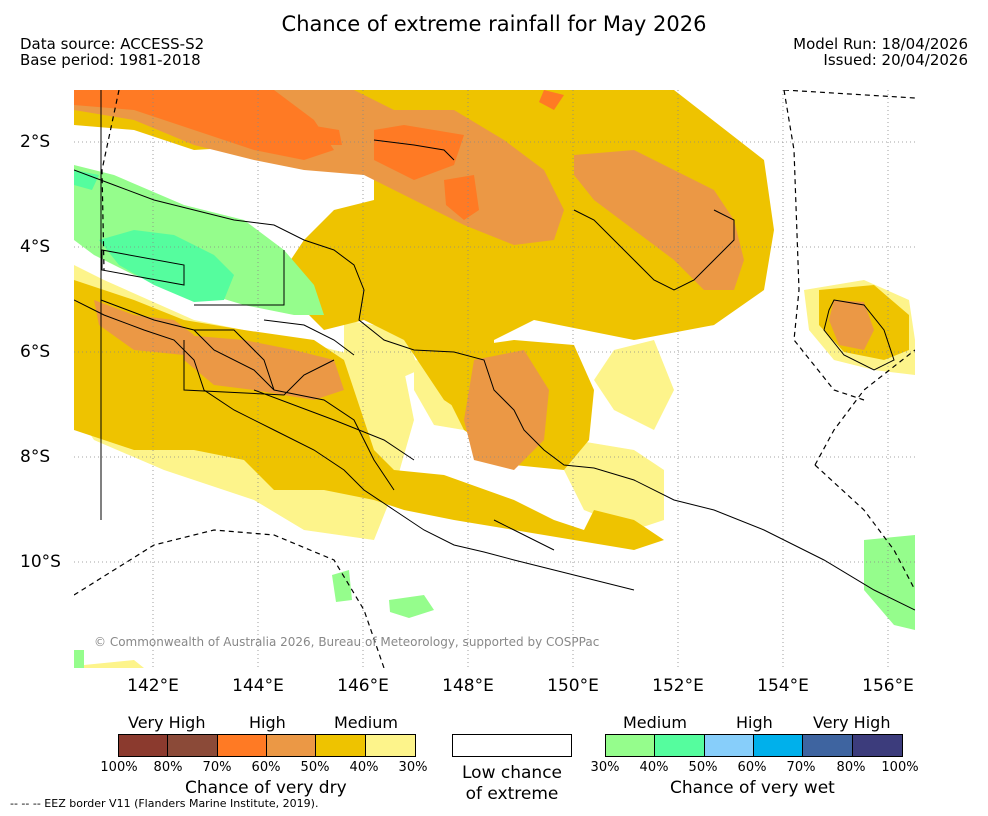 The image size is (988, 816). I want to click on dry-percent-label: 30%, so click(413, 767).